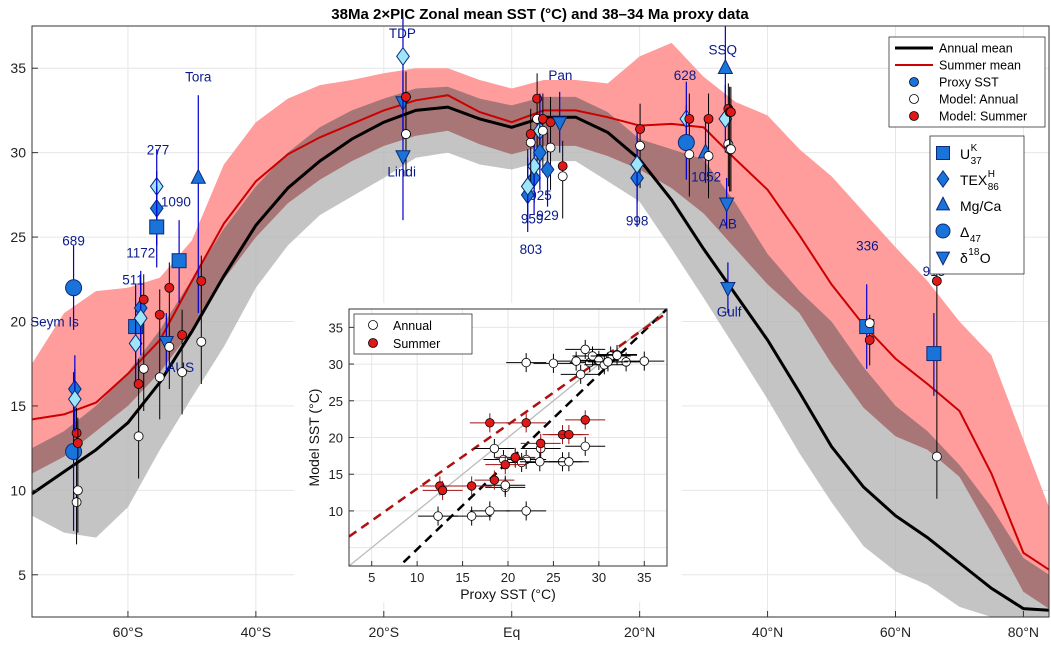 This screenshot has width=1051, height=646. I want to click on site-925: 925, so click(540, 148).